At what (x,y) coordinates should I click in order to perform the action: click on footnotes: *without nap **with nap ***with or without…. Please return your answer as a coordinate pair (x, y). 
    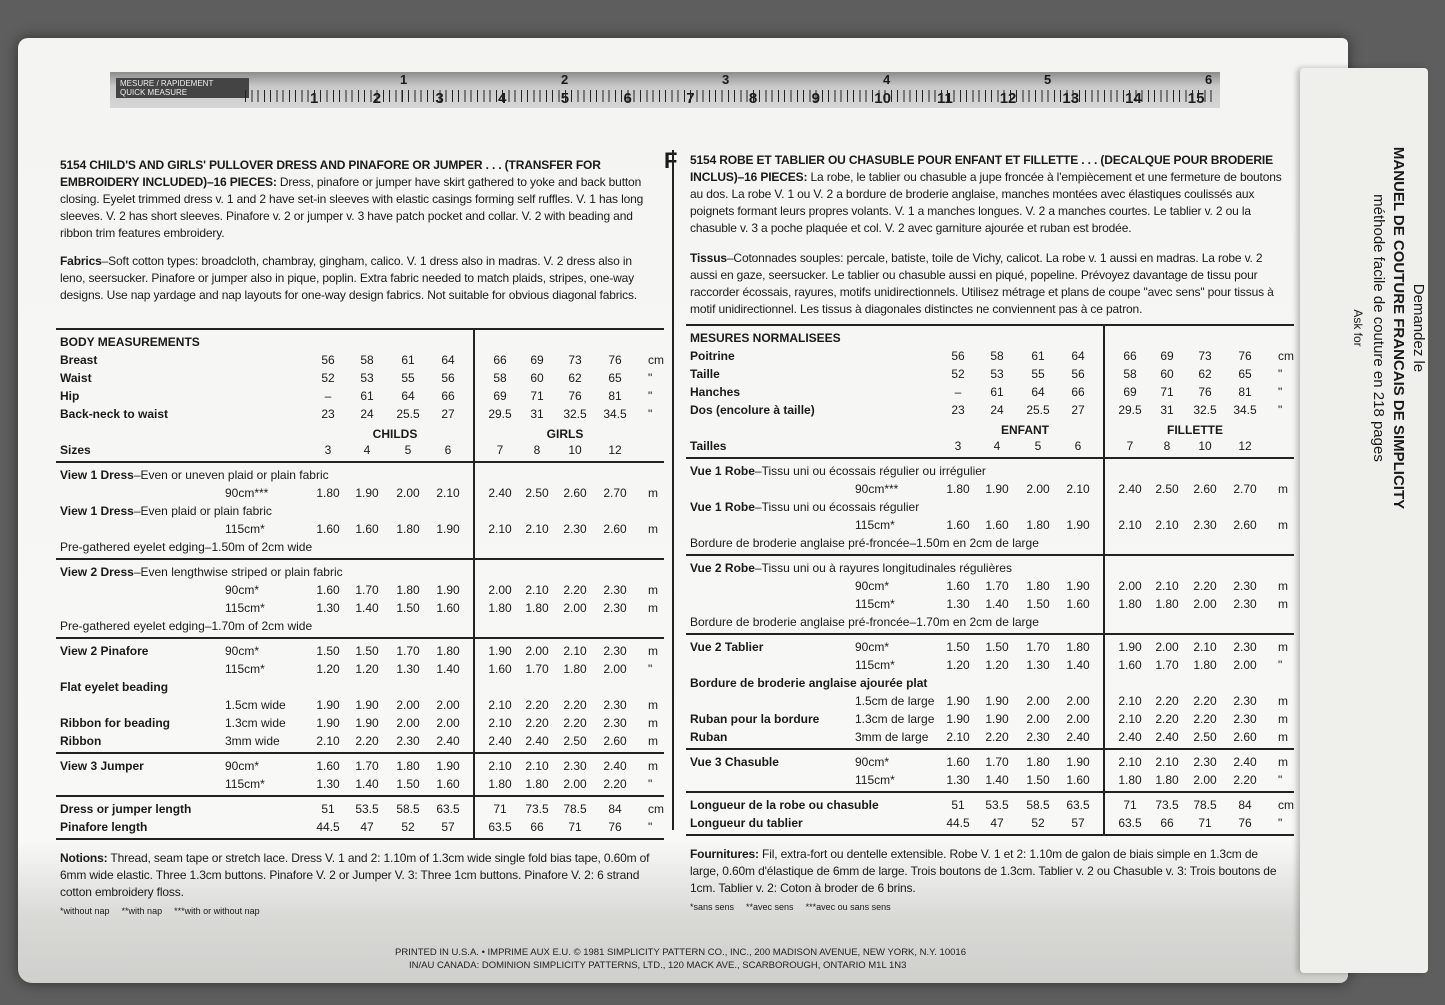
    Looking at the image, I should click on (166, 911).